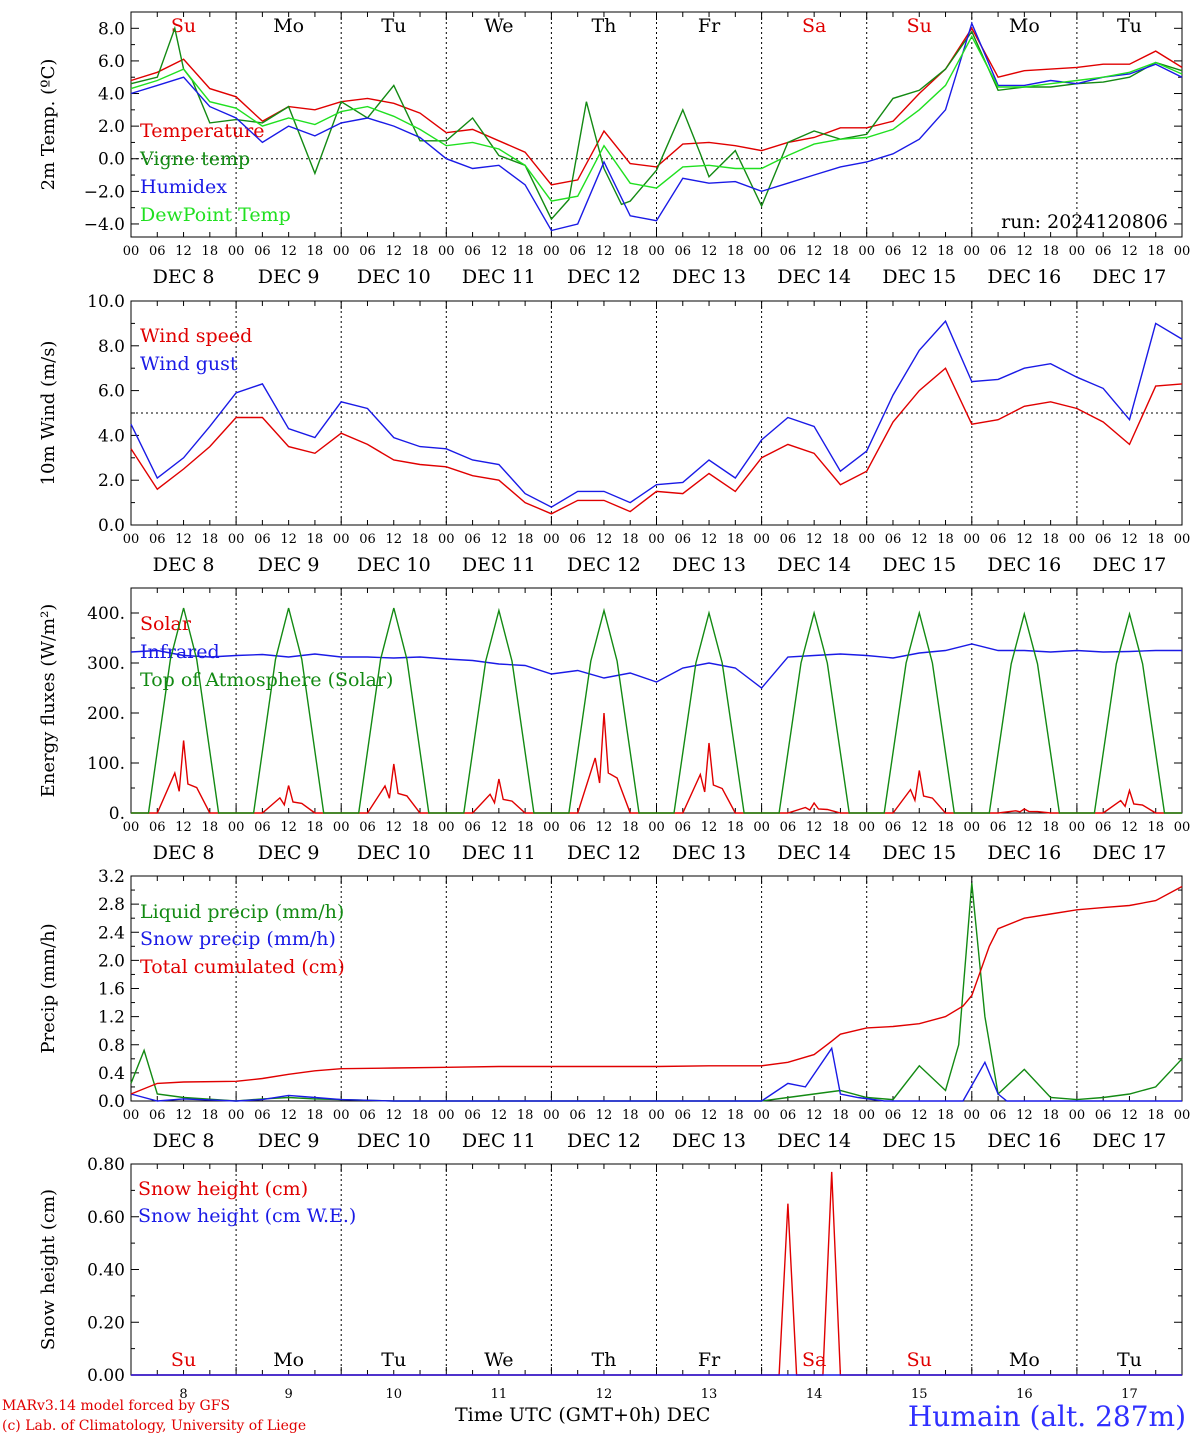  I want to click on y-tick-label: 3.2, so click(111, 877).